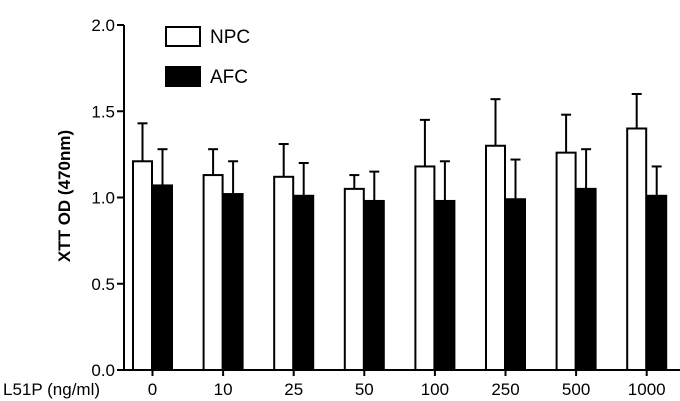 The height and width of the screenshot is (401, 680). What do you see at coordinates (103, 25) in the screenshot?
I see `y-tick-label: 2.0` at bounding box center [103, 25].